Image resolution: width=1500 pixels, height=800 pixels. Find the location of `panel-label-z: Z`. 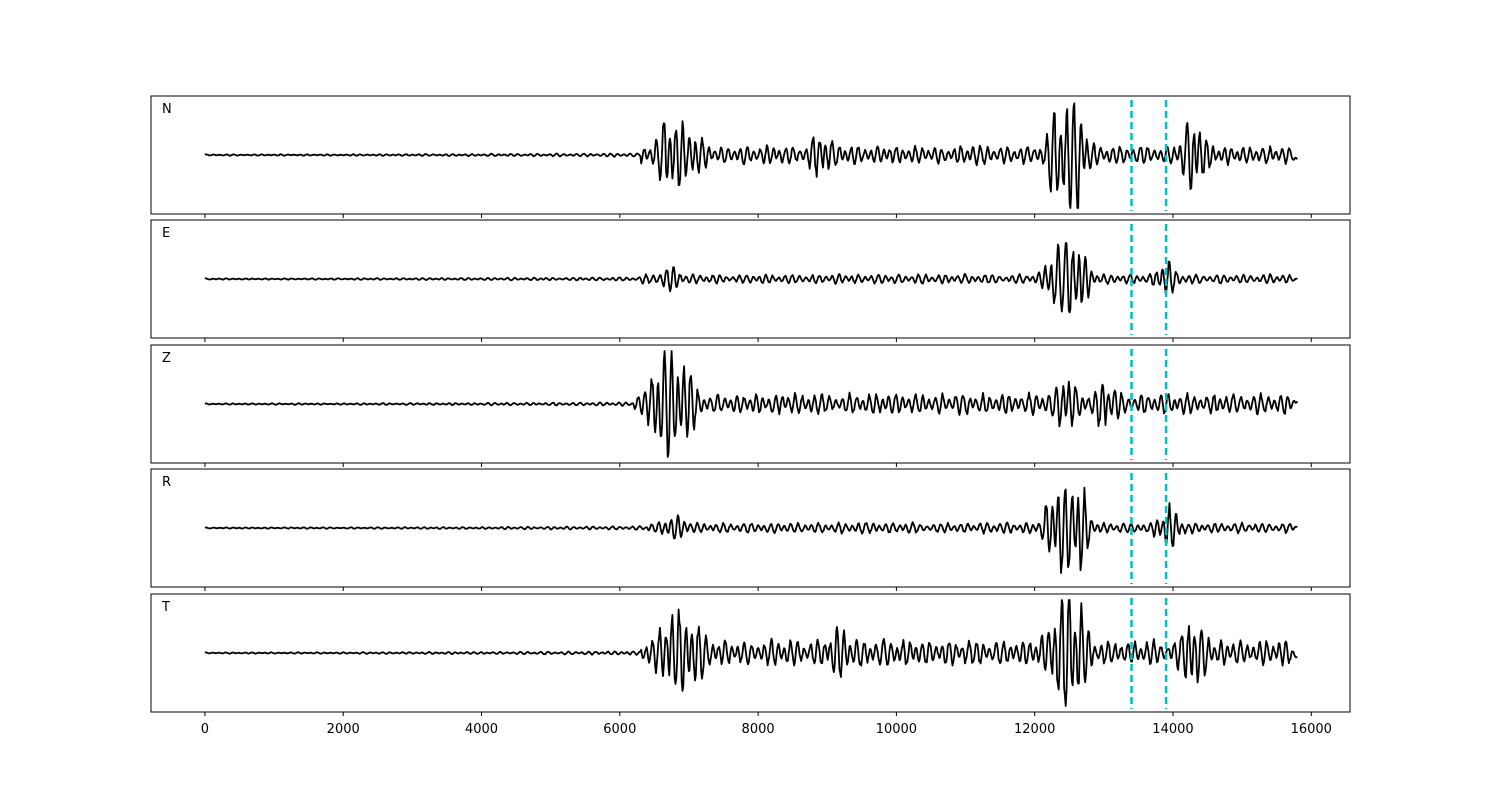

panel-label-z: Z is located at coordinates (166, 358).